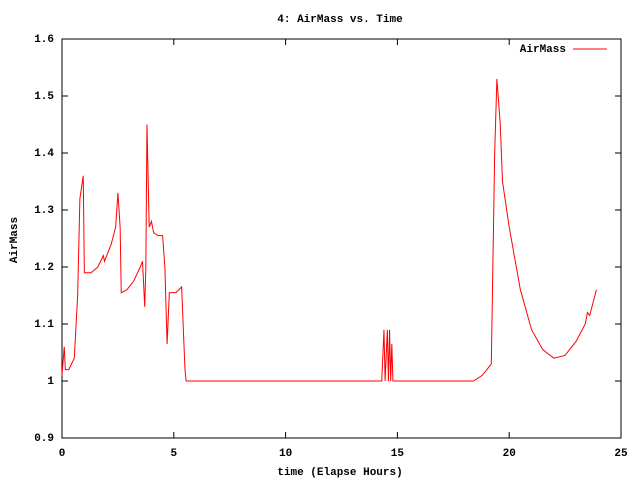 Image resolution: width=640 pixels, height=480 pixels. Describe the element at coordinates (340, 20) in the screenshot. I see `chart-title: 4: AirMass vs. Time` at that location.